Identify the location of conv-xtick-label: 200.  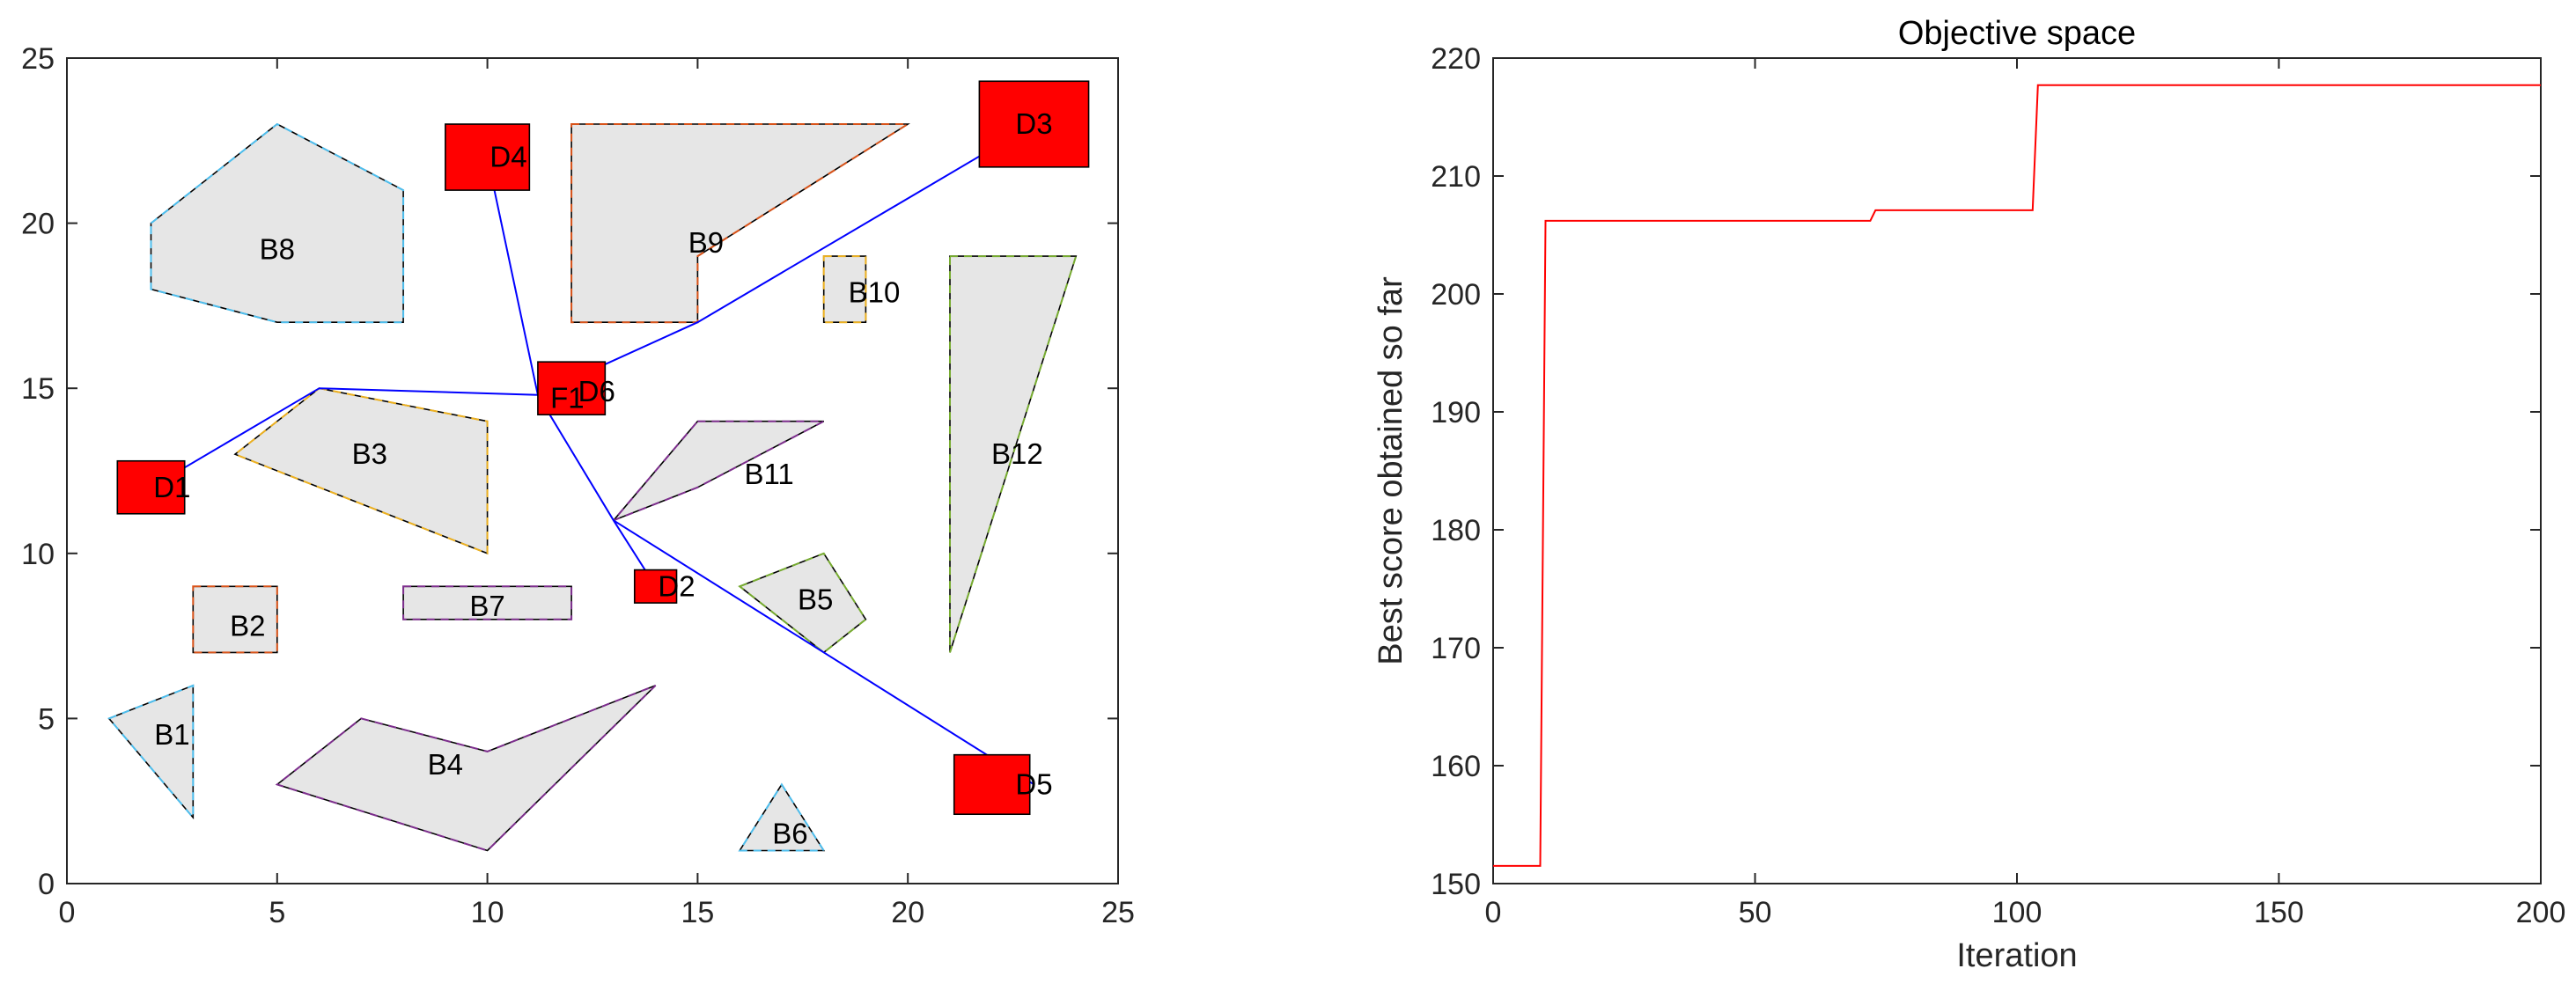
(2541, 912).